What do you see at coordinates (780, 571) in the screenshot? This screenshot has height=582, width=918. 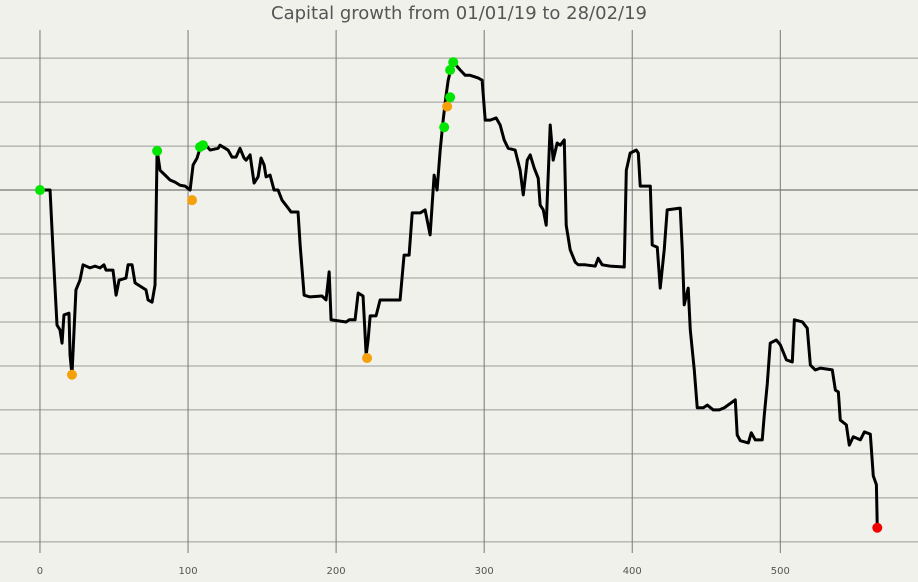 I see `x-tick-label: 500` at bounding box center [780, 571].